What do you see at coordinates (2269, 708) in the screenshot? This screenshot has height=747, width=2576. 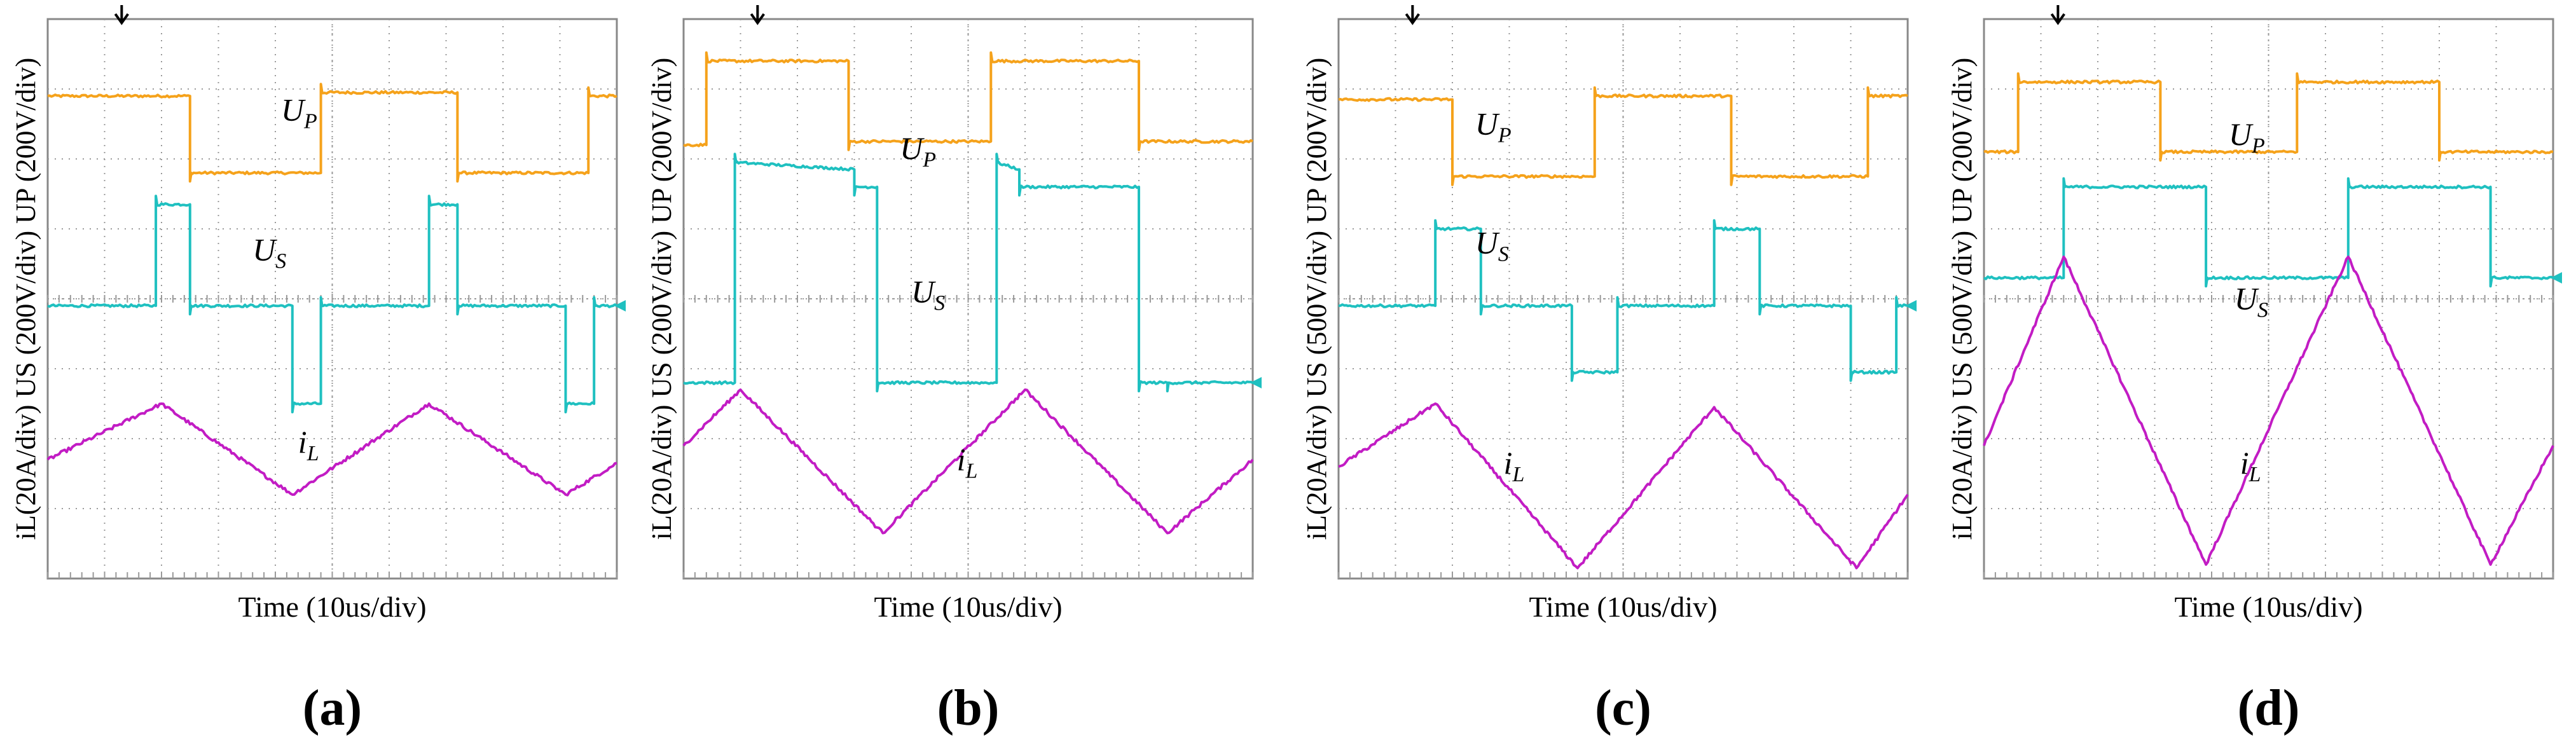 I see `panel-tag: (d)` at bounding box center [2269, 708].